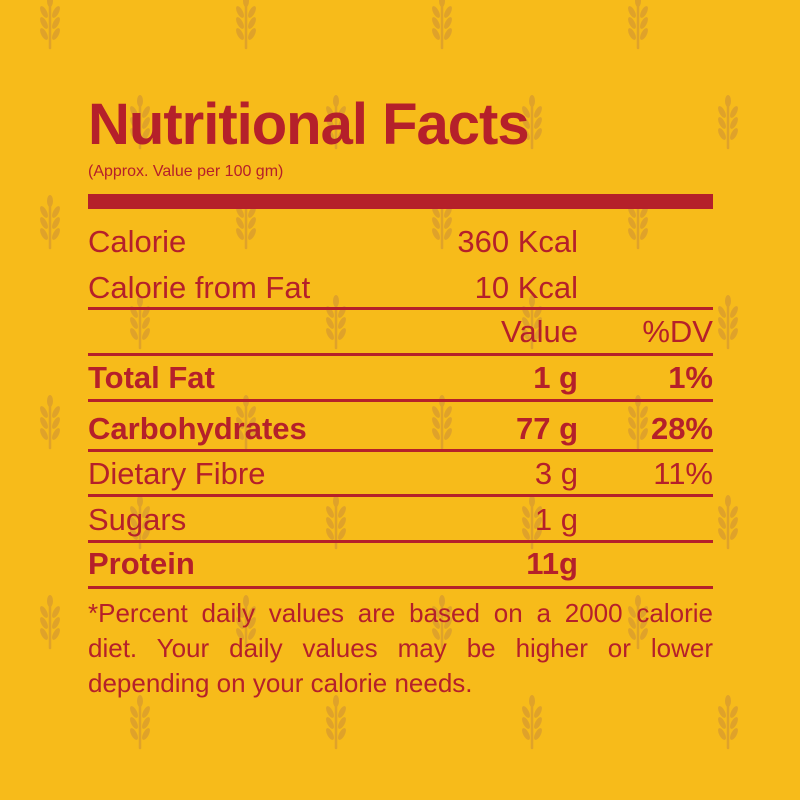 This screenshot has height=800, width=800. What do you see at coordinates (177, 473) in the screenshot?
I see `nutrient-label: Dietary Fibre` at bounding box center [177, 473].